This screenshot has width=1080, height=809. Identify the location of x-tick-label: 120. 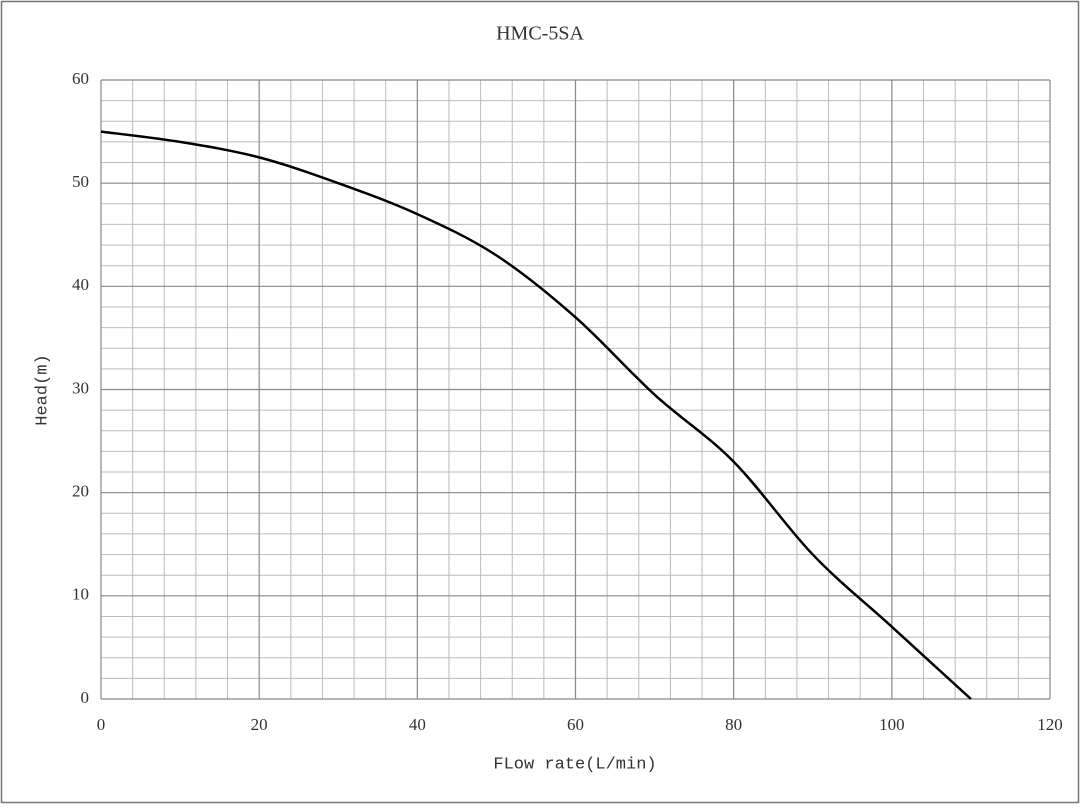
(1050, 724).